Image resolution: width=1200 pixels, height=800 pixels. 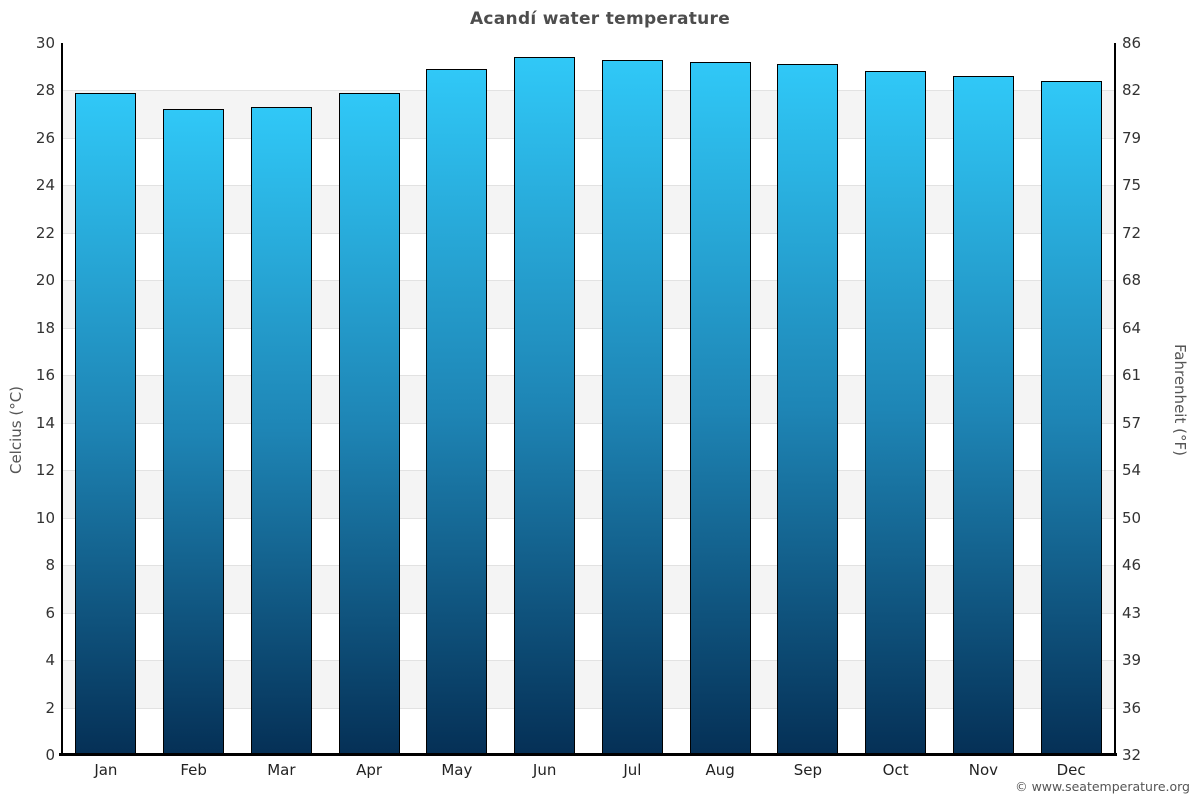 What do you see at coordinates (588, 754) in the screenshot?
I see `x-axis-line` at bounding box center [588, 754].